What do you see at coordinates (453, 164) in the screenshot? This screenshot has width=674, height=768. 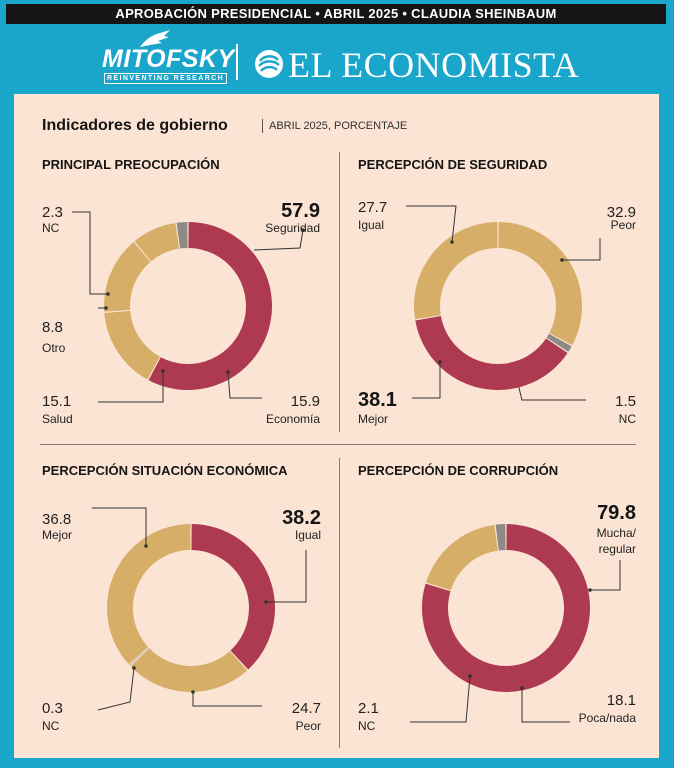 I see `chart-title-percepcion-seguridad: PERCEPCIÓN DE SEGURIDAD` at bounding box center [453, 164].